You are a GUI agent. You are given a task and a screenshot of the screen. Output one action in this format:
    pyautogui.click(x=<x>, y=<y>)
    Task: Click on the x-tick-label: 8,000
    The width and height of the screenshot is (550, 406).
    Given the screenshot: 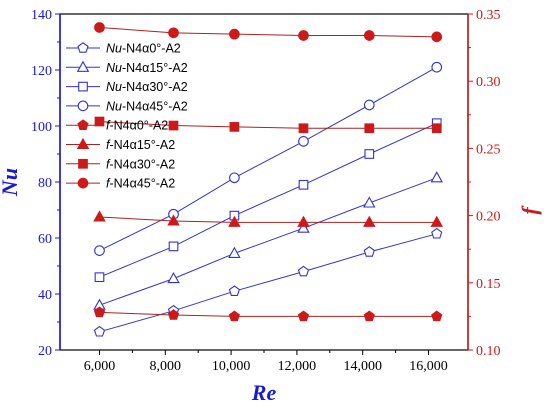 What is the action you would take?
    pyautogui.click(x=166, y=366)
    